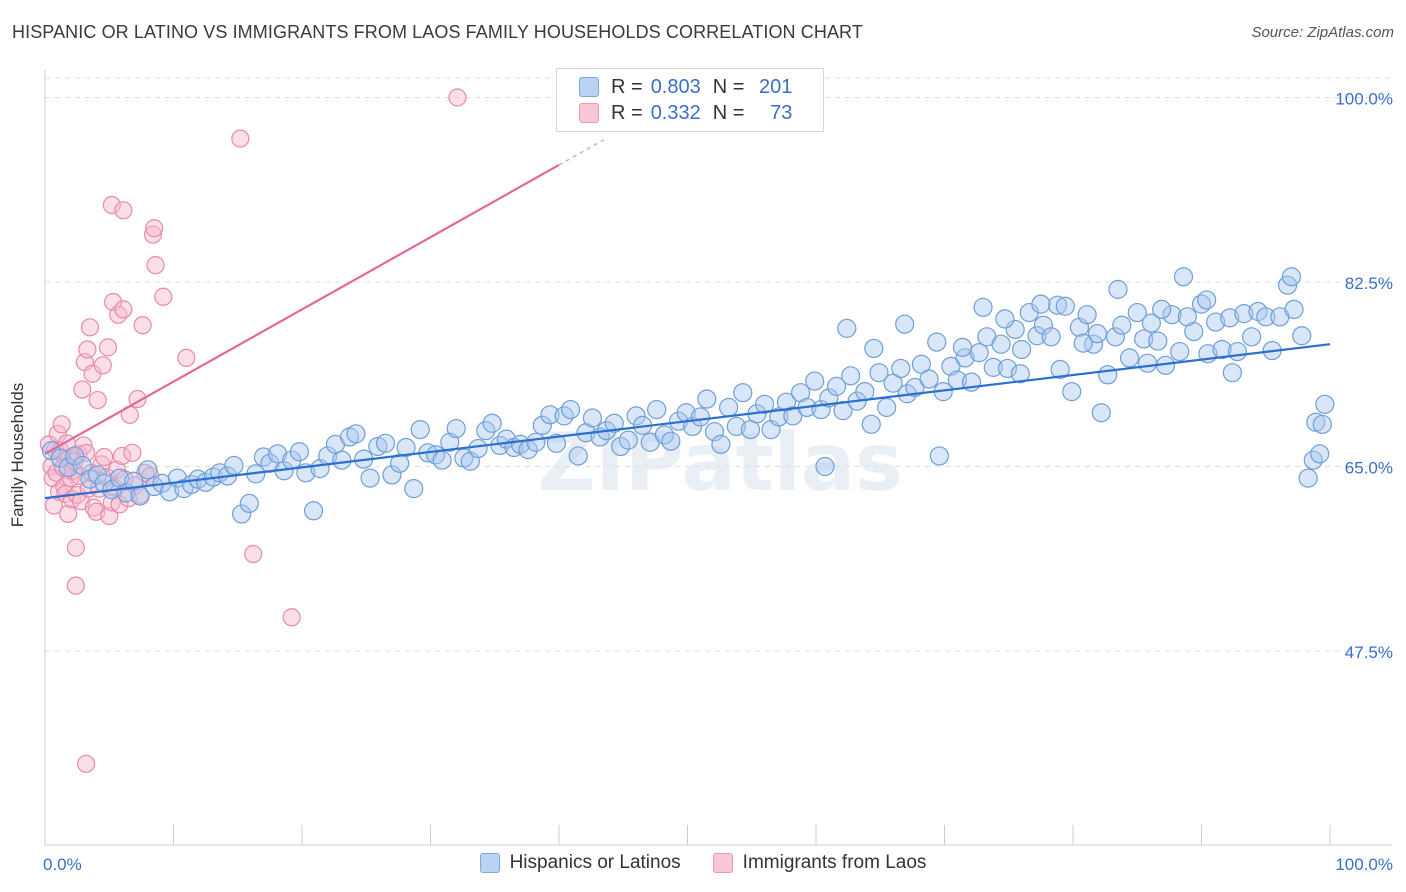 This screenshot has width=1406, height=892. What do you see at coordinates (1364, 99) in the screenshot?
I see `y-tick-label: 100.0%` at bounding box center [1364, 99].